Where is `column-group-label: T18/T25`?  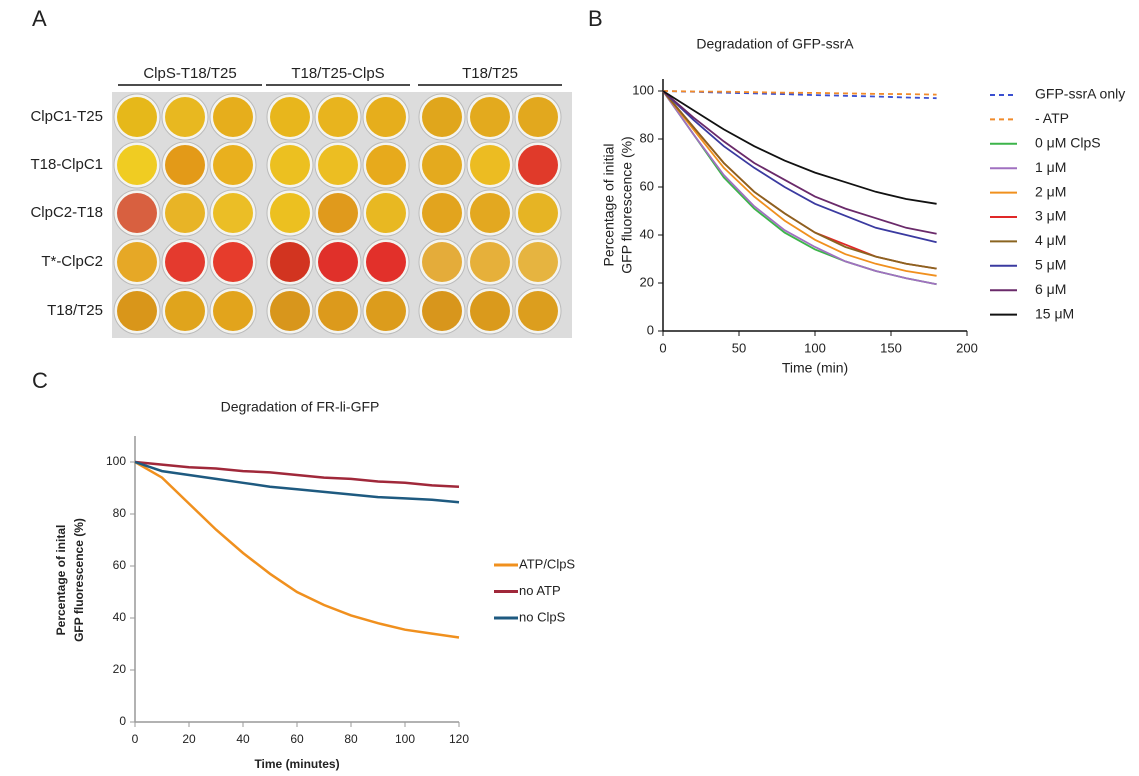
column-group-label: T18/T25 is located at coordinates (490, 73).